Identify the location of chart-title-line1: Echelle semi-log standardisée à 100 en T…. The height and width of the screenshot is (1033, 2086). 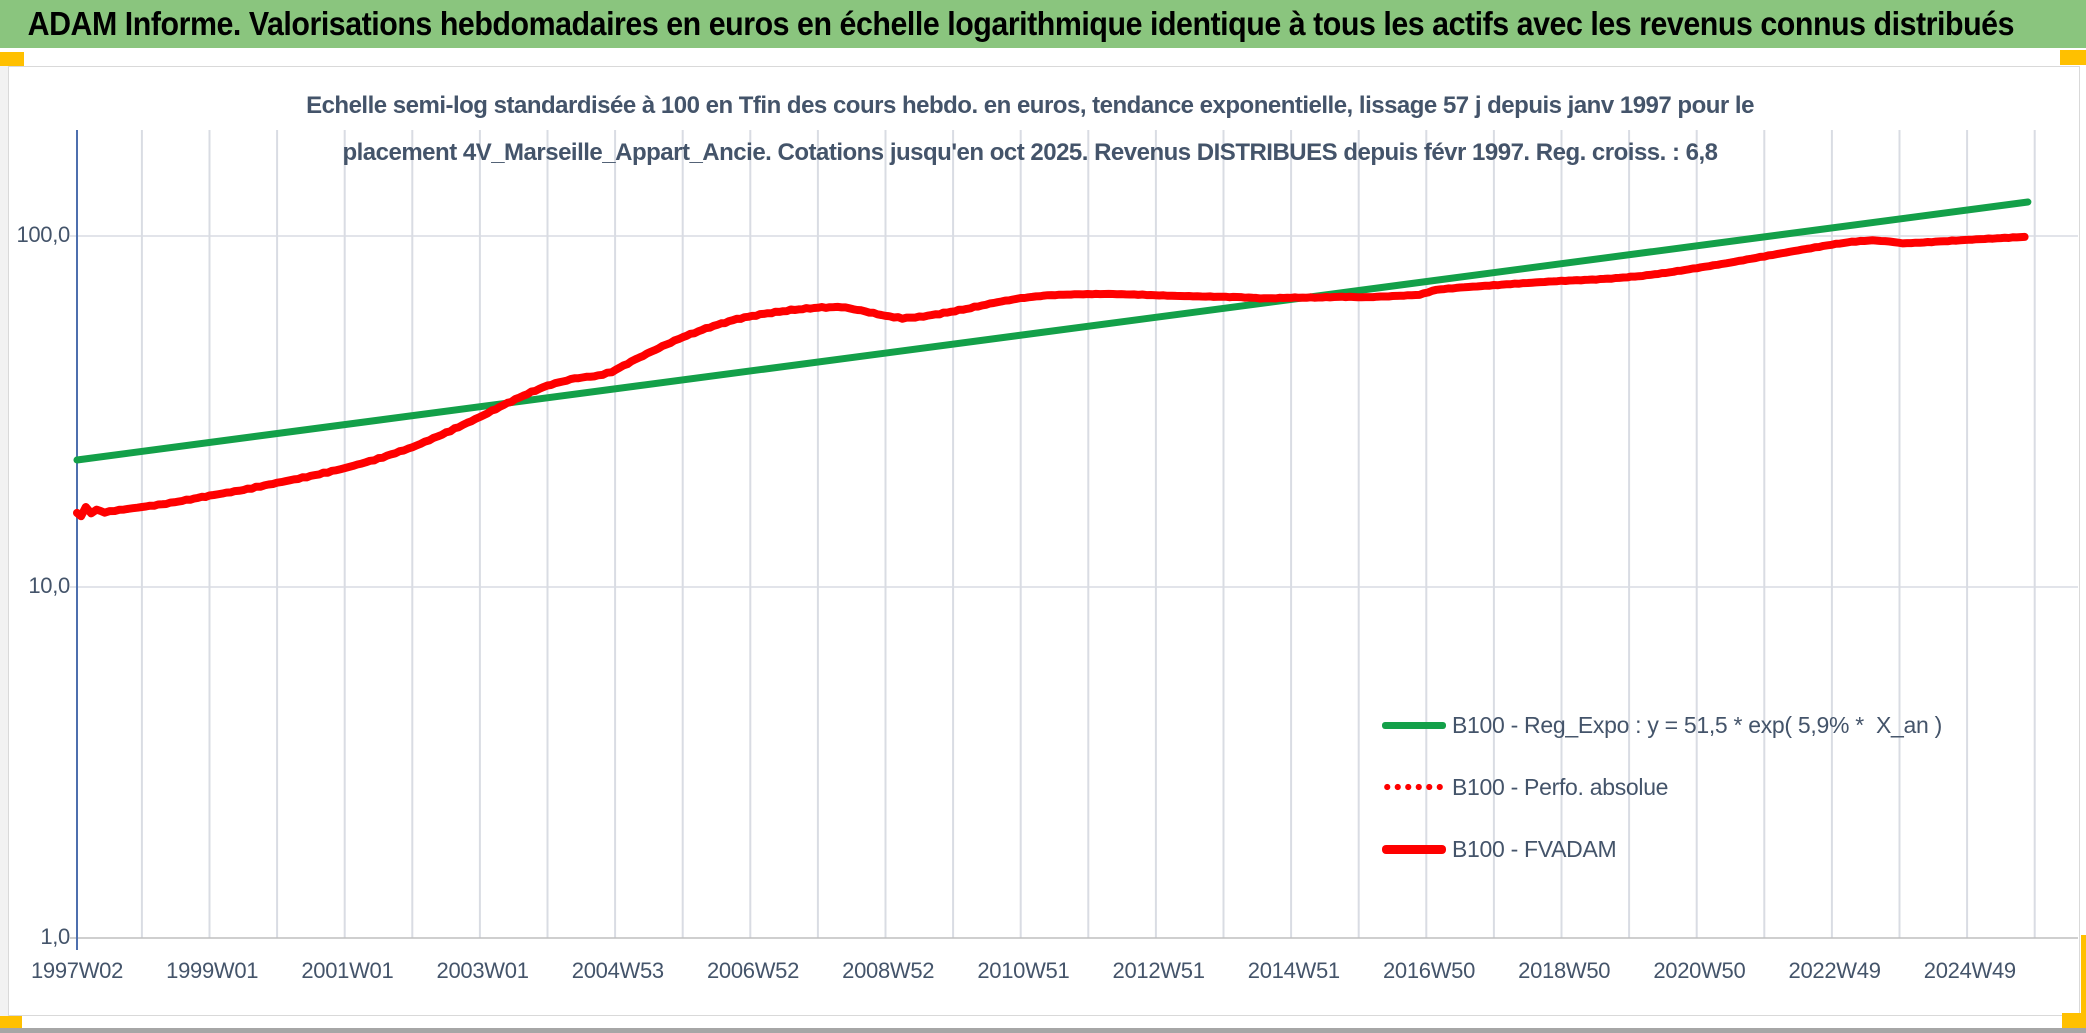
(1030, 105).